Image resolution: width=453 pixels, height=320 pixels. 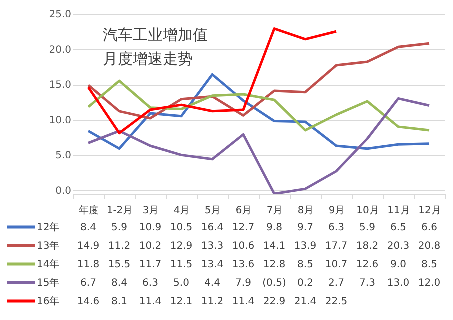 I want to click on x-tick-label: 1-2月, so click(x=120, y=211).